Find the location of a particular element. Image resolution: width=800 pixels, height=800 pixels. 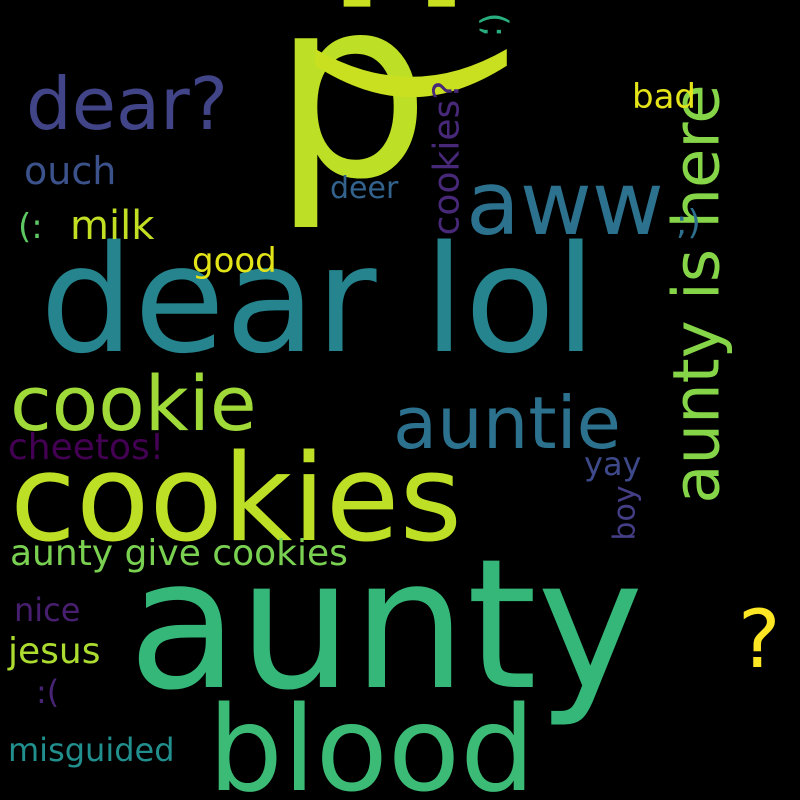

word-cookies: cookies is located at coordinates (236, 499).